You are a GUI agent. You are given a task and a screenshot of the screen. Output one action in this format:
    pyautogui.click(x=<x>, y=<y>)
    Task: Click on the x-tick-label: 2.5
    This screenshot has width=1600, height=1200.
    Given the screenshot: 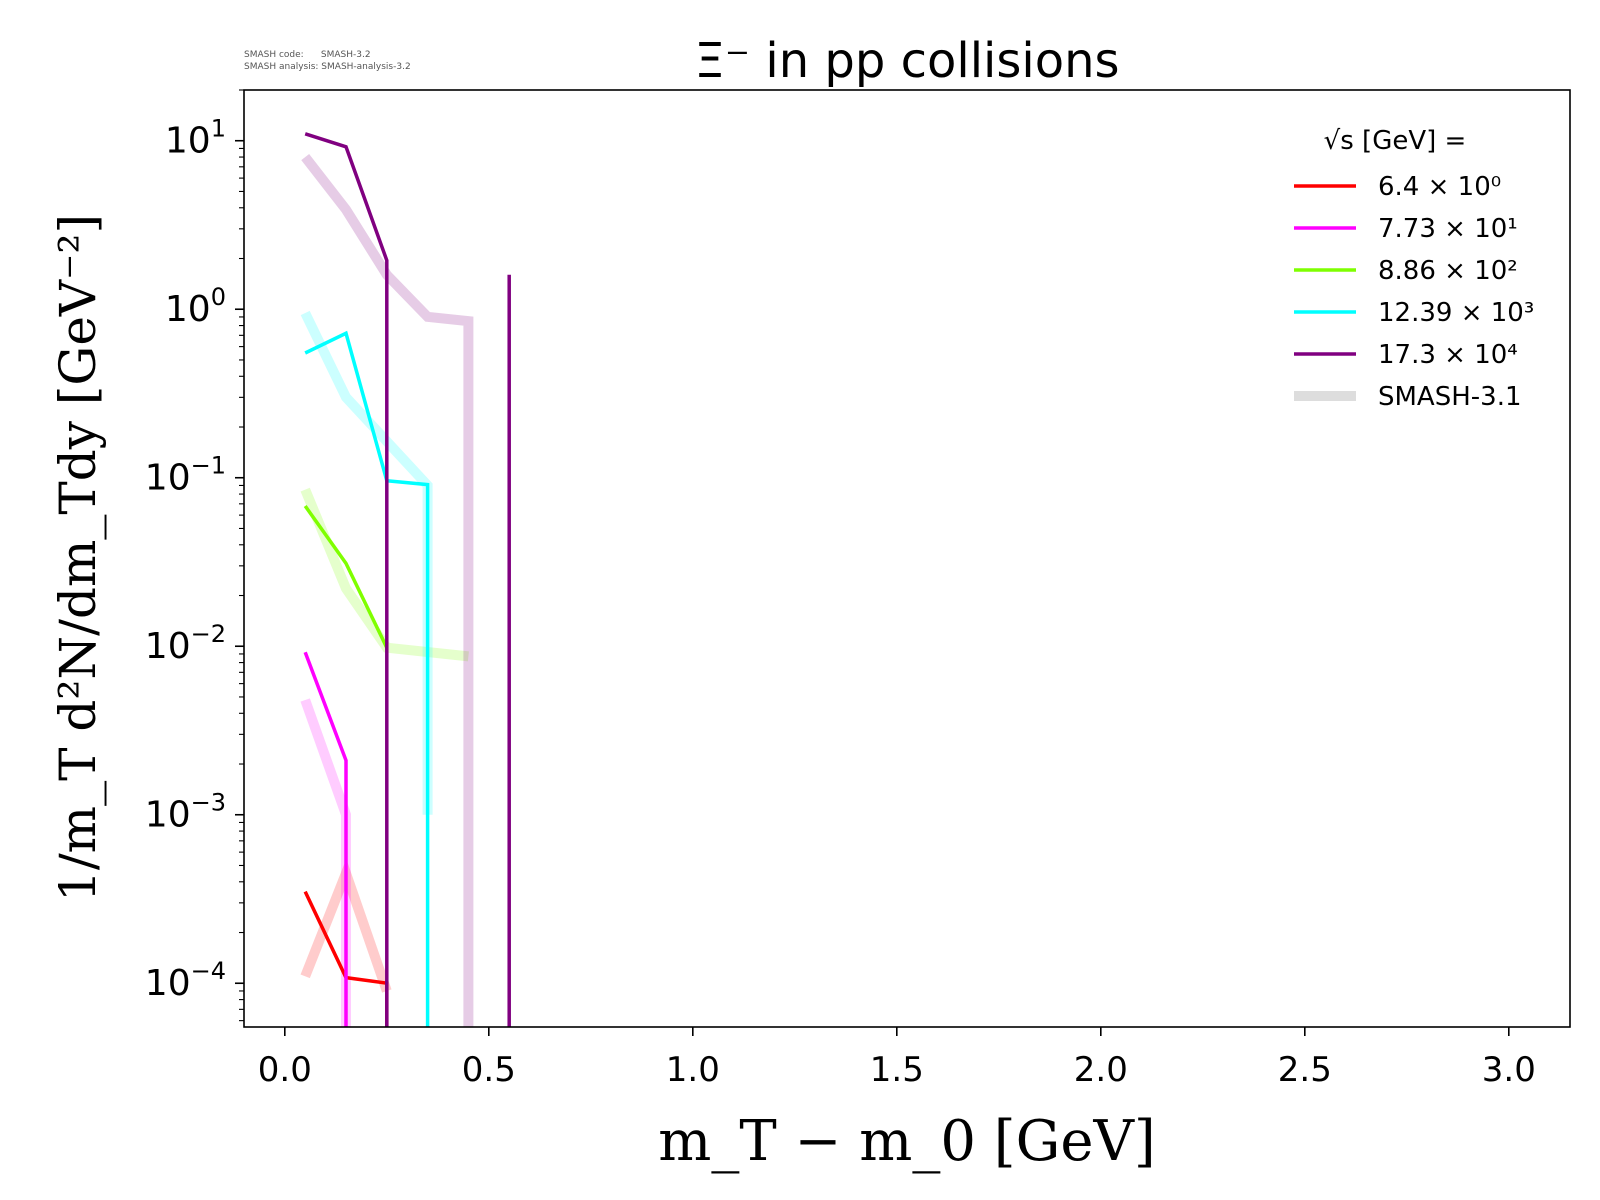 What is the action you would take?
    pyautogui.click(x=1305, y=1070)
    